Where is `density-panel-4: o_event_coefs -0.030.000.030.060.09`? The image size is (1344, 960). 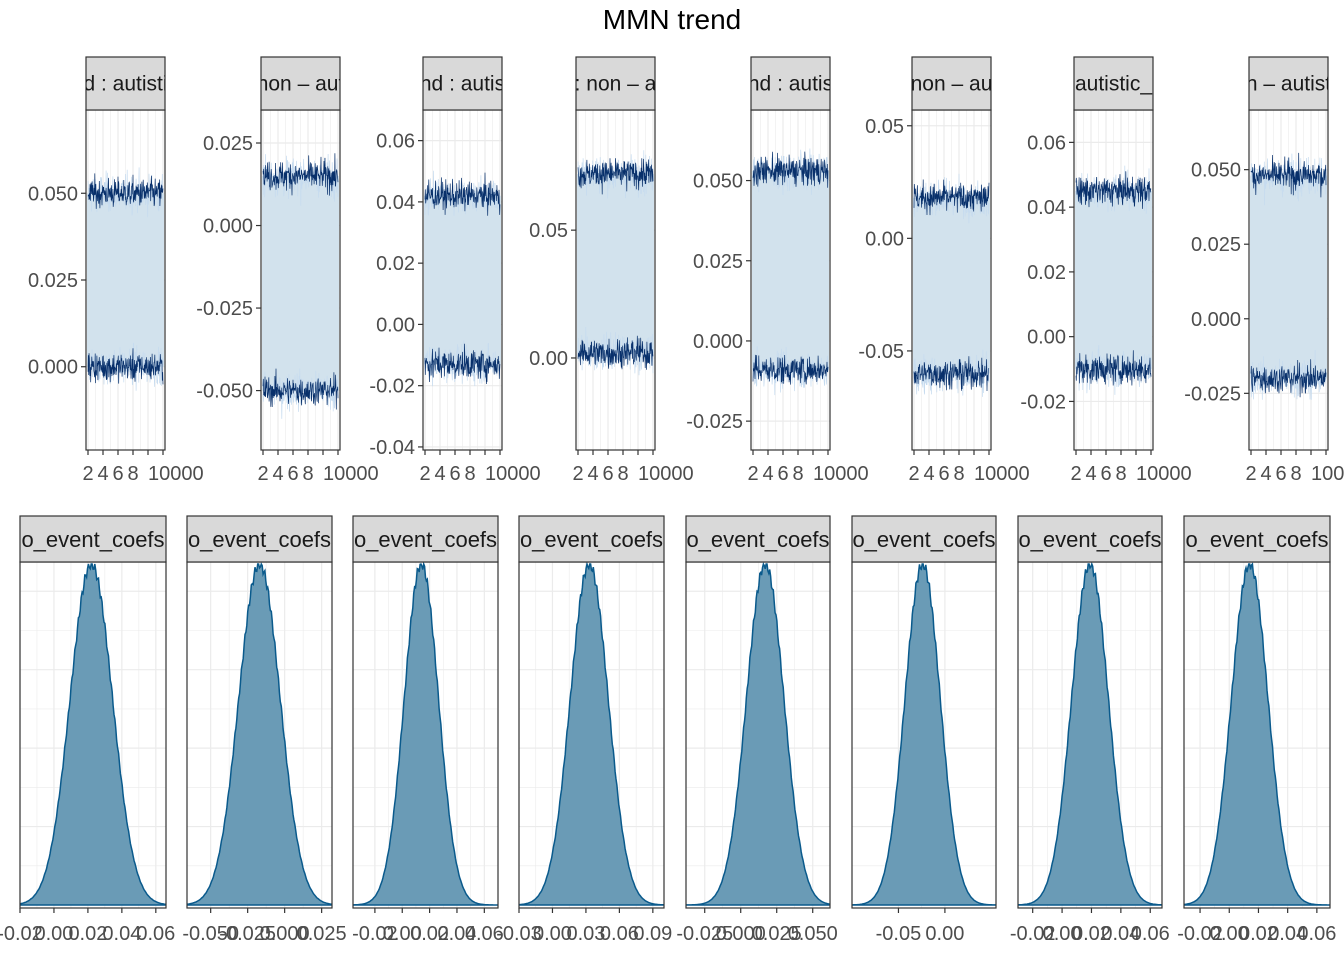 density-panel-4: o_event_coefs -0.030.000.030.060.09 is located at coordinates (584, 730).